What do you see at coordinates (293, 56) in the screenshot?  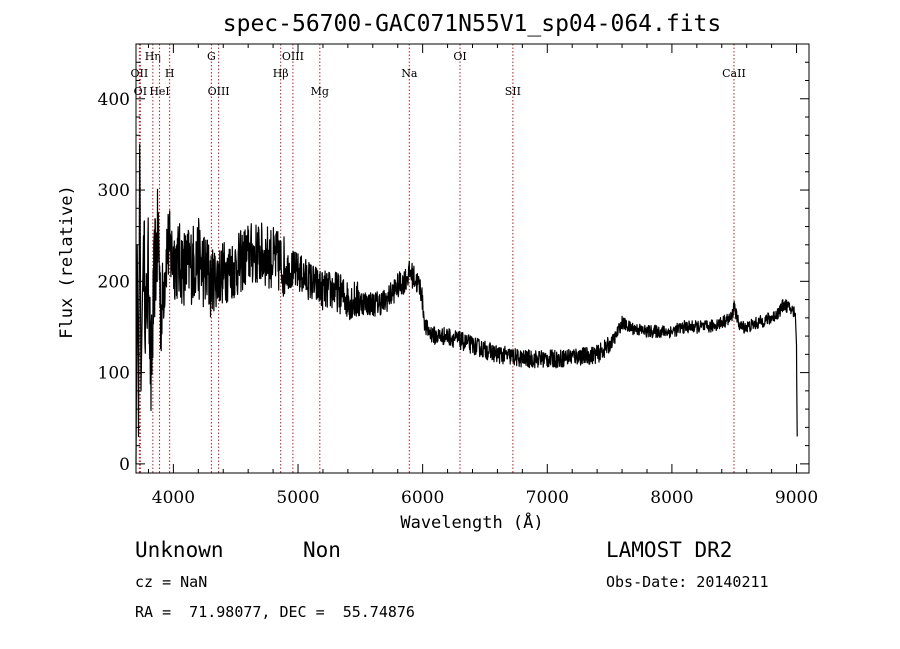 I see `spectral-line-label-8: OIII` at bounding box center [293, 56].